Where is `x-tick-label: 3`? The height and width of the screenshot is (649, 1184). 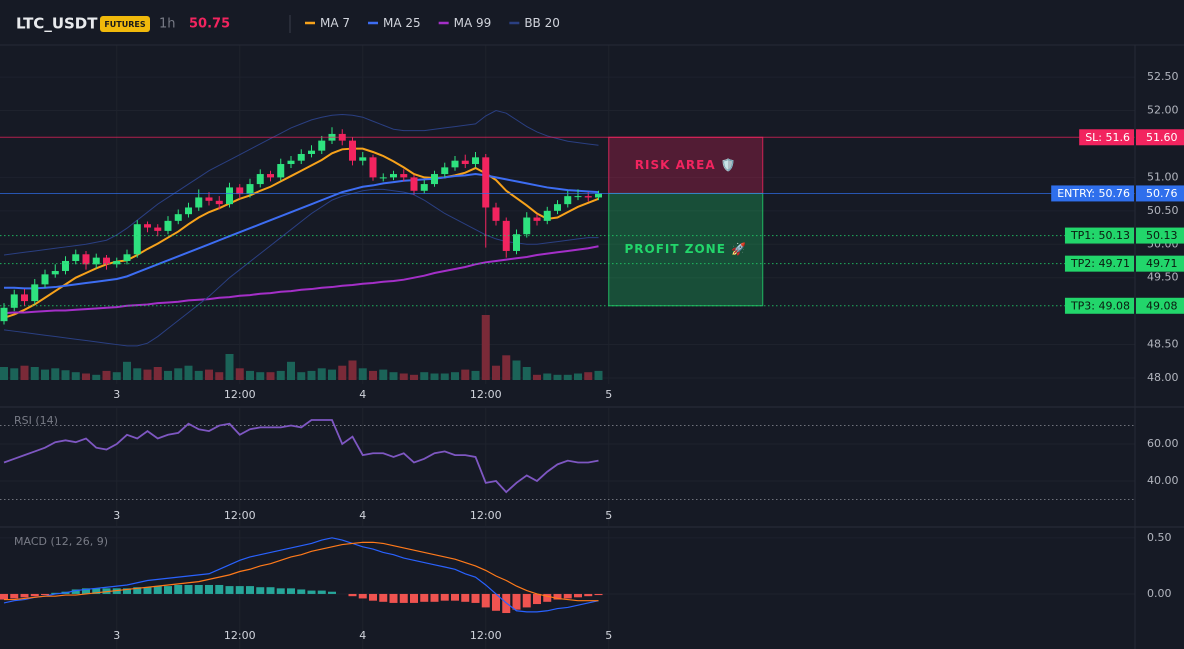 x-tick-label: 3 is located at coordinates (116, 394).